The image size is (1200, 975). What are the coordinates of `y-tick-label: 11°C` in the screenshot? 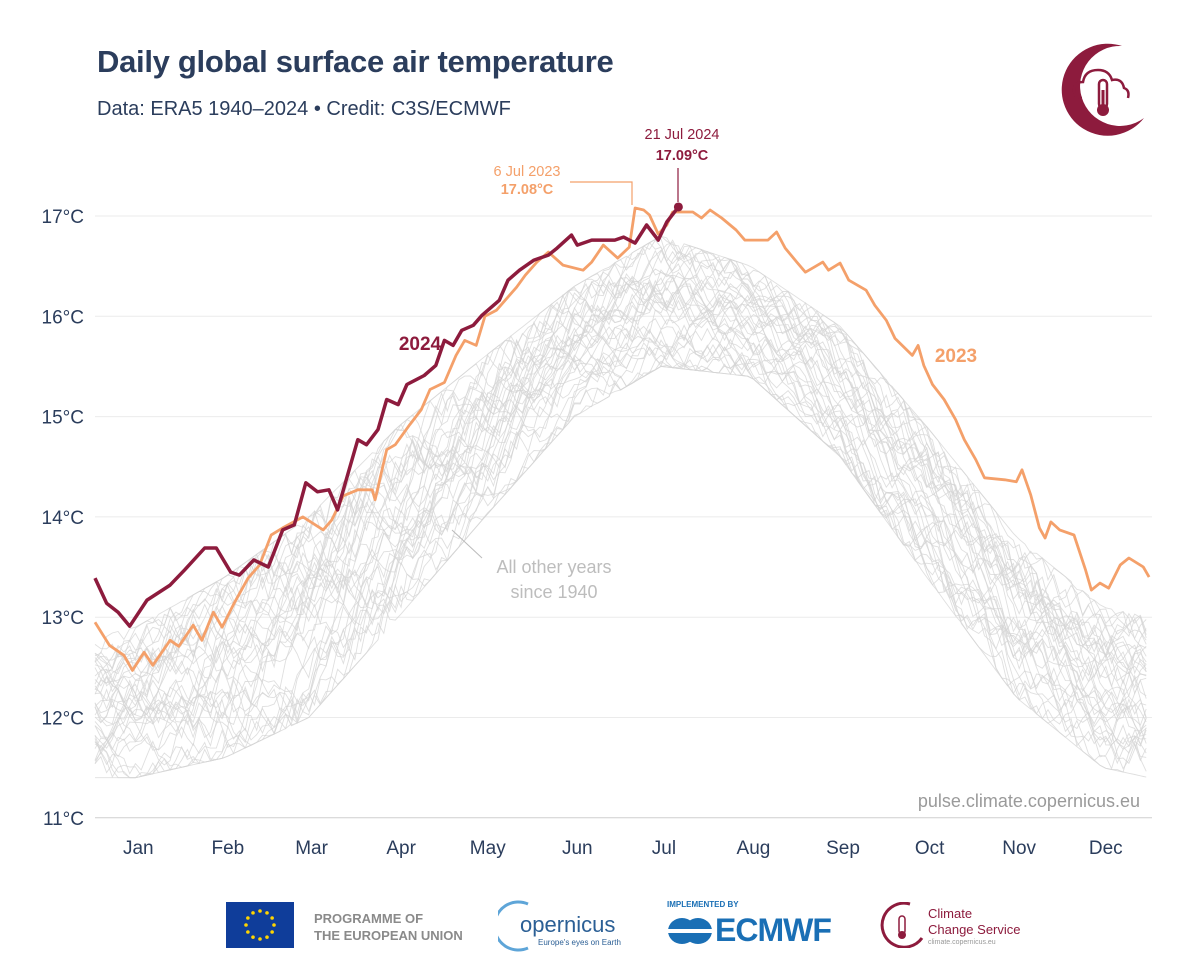 It's located at (63, 819).